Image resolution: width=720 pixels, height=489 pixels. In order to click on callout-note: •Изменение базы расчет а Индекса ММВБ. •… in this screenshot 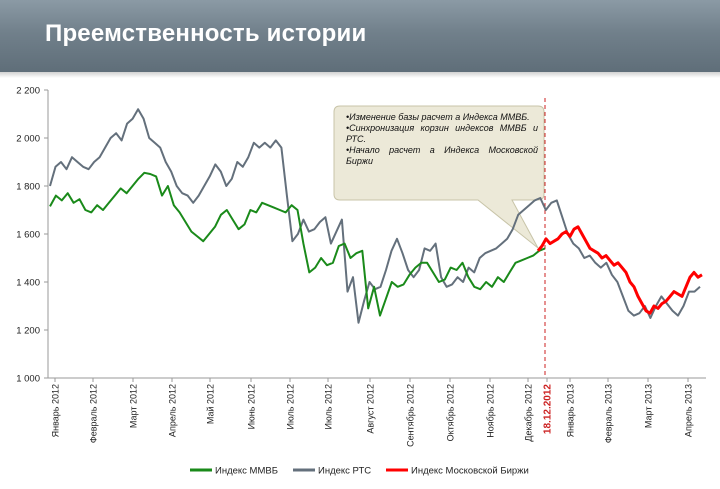, I will do `click(439, 153)`.